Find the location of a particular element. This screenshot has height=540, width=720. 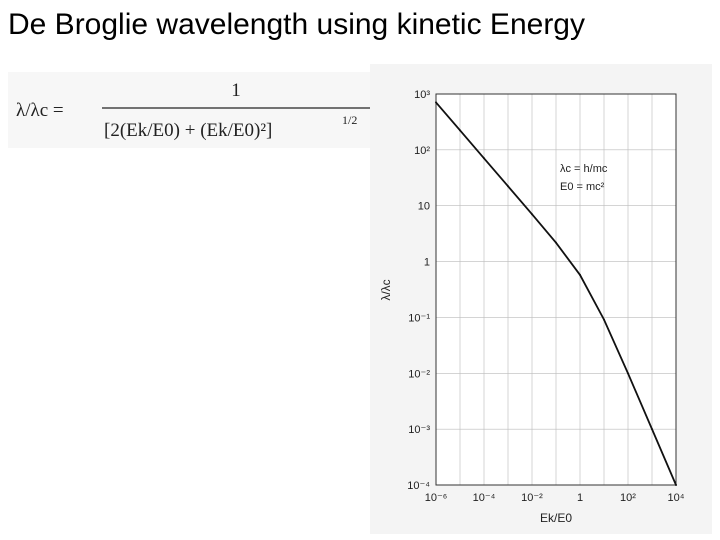

y-tick-label: 10⁻² is located at coordinates (419, 374).